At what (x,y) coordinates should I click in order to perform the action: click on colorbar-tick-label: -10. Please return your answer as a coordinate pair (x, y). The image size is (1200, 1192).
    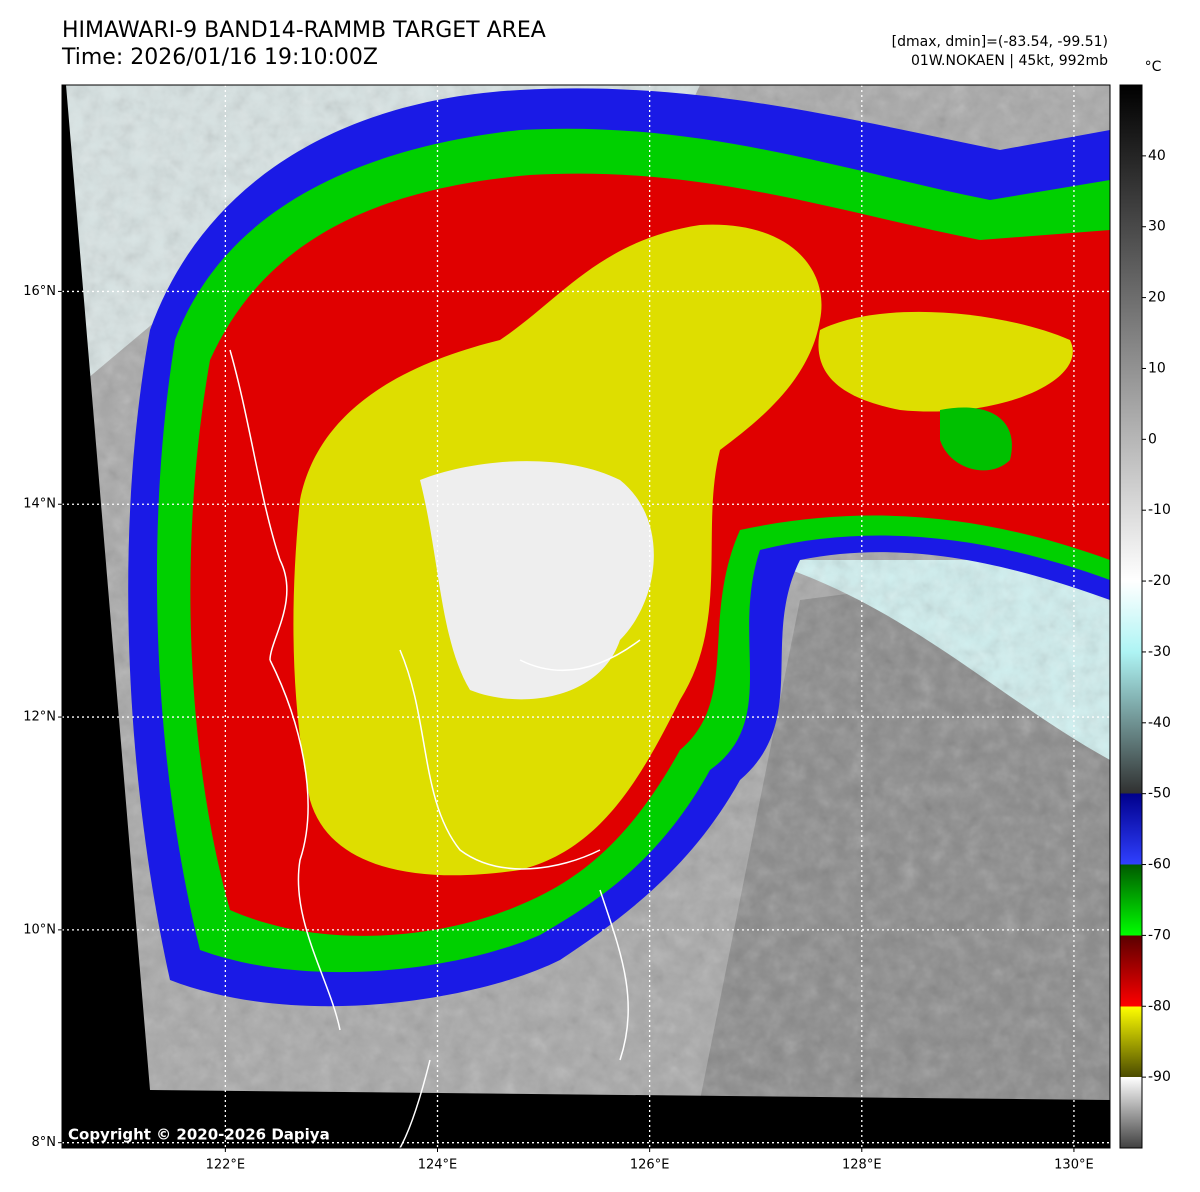
    Looking at the image, I should click on (1159, 510).